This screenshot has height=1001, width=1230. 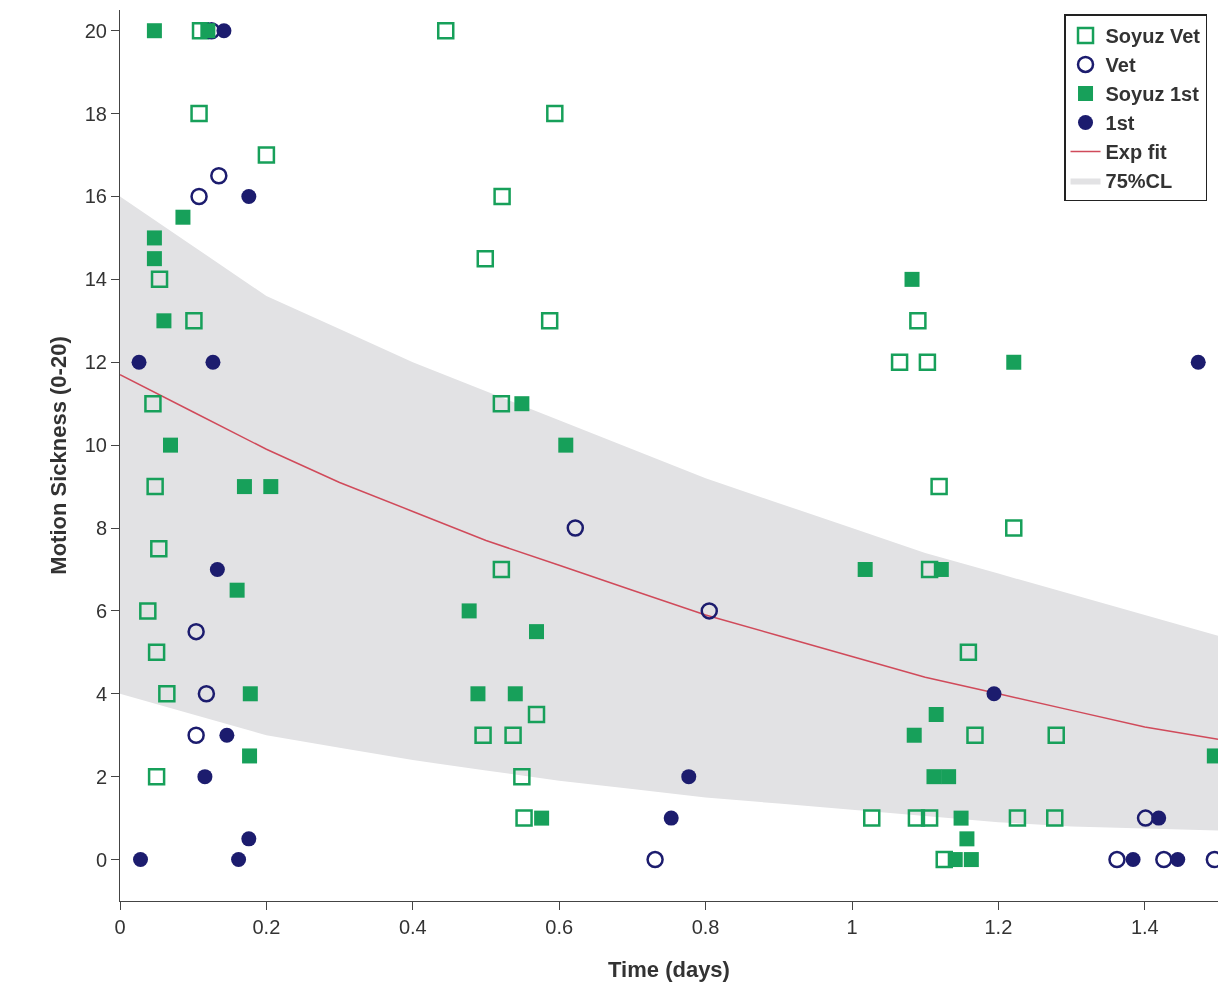 What do you see at coordinates (101, 528) in the screenshot?
I see `y-tick-label: 8` at bounding box center [101, 528].